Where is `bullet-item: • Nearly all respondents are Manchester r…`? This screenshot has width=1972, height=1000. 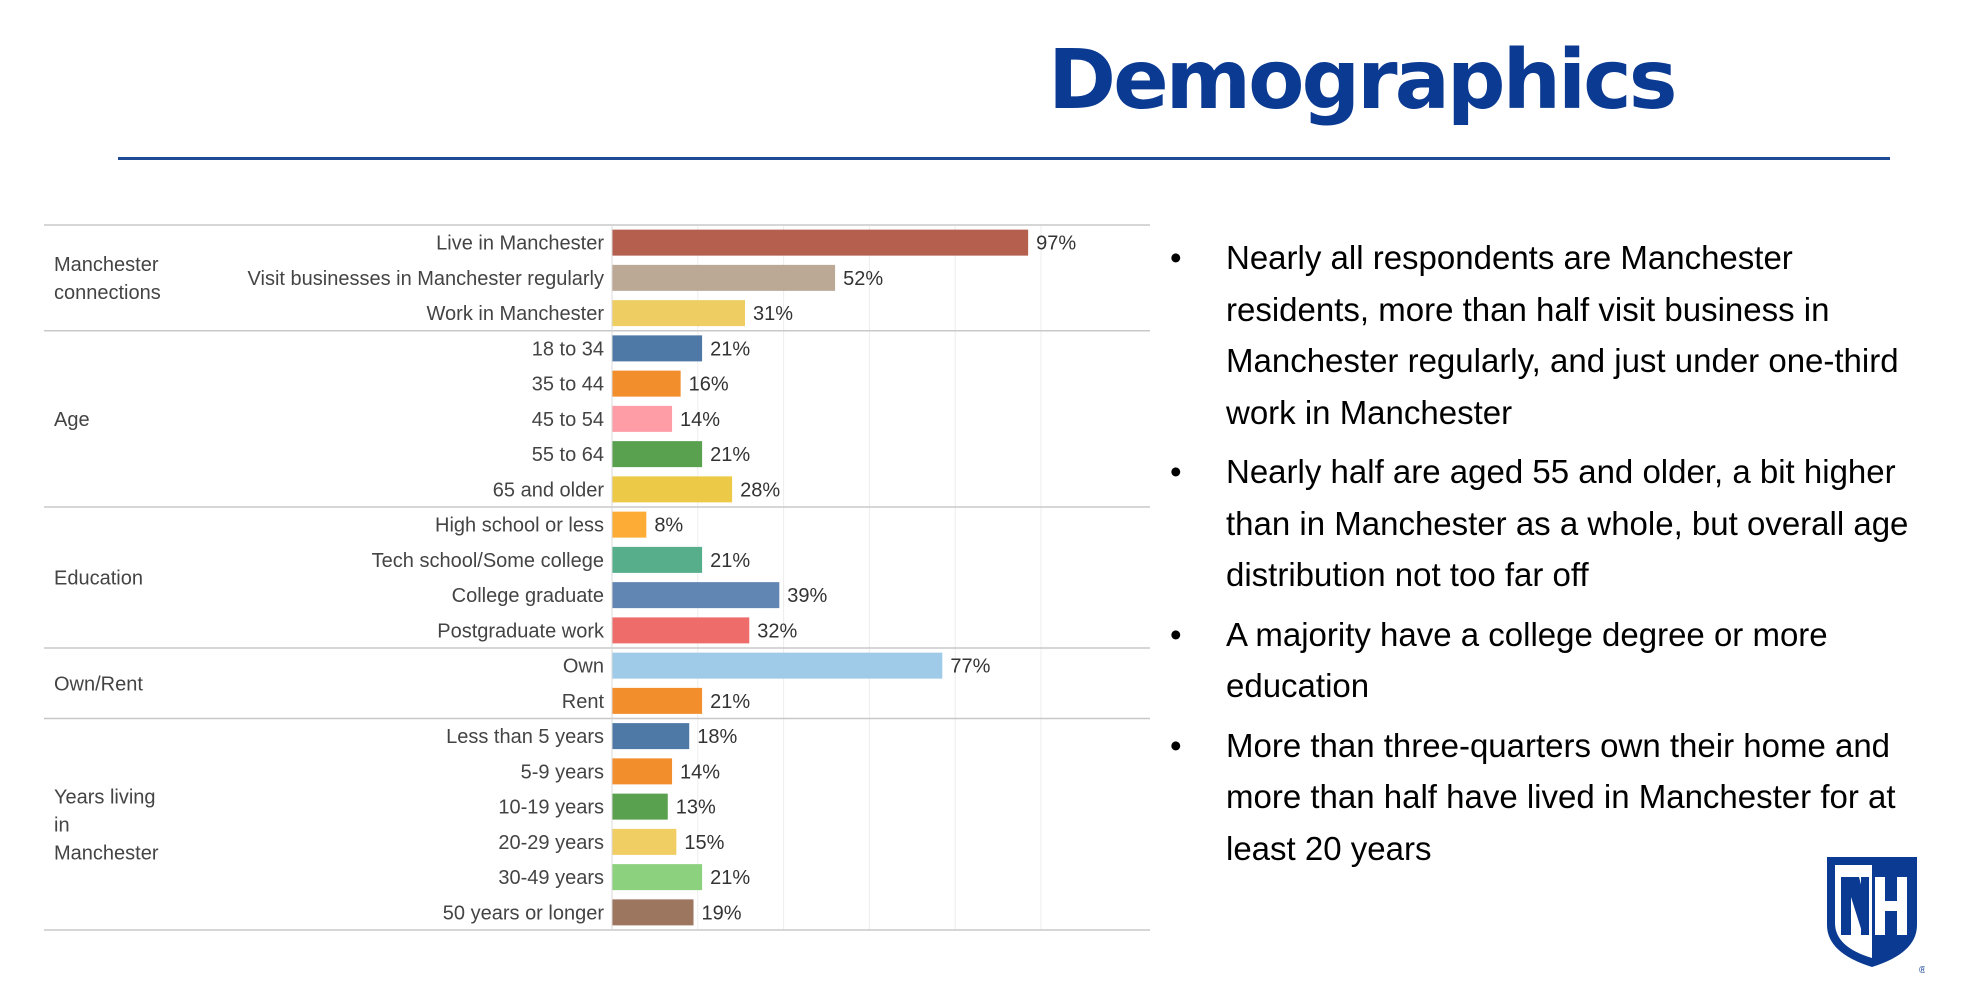
bullet-item: • Nearly all respondents are Manchester r… is located at coordinates (1540, 335).